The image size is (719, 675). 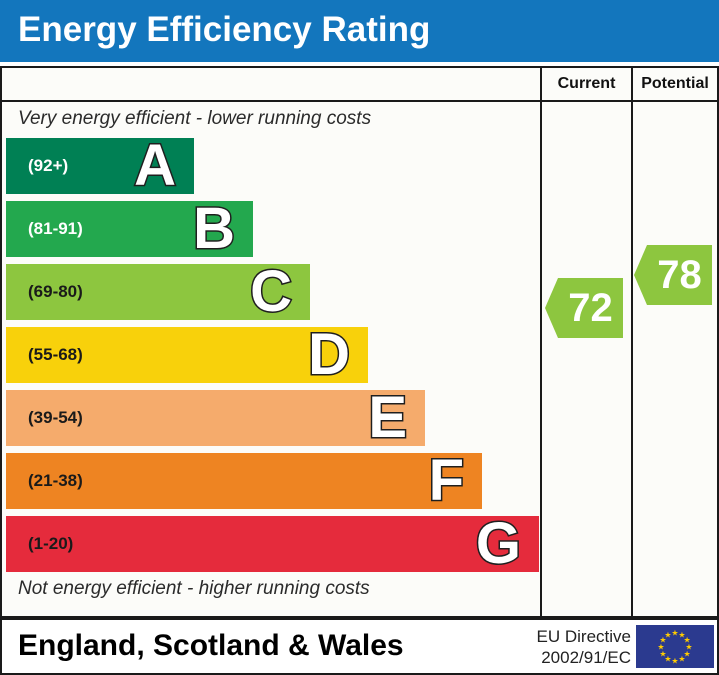 What do you see at coordinates (498, 543) in the screenshot?
I see `band-g-letter: G` at bounding box center [498, 543].